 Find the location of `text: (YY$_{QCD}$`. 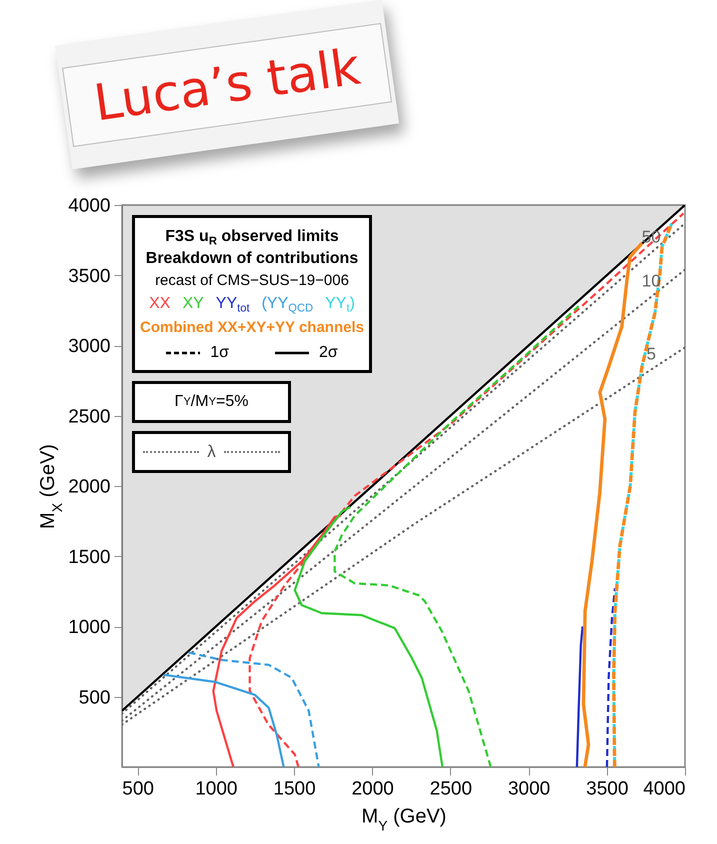

text: (YY$_{QCD}$ is located at coordinates (288, 304).